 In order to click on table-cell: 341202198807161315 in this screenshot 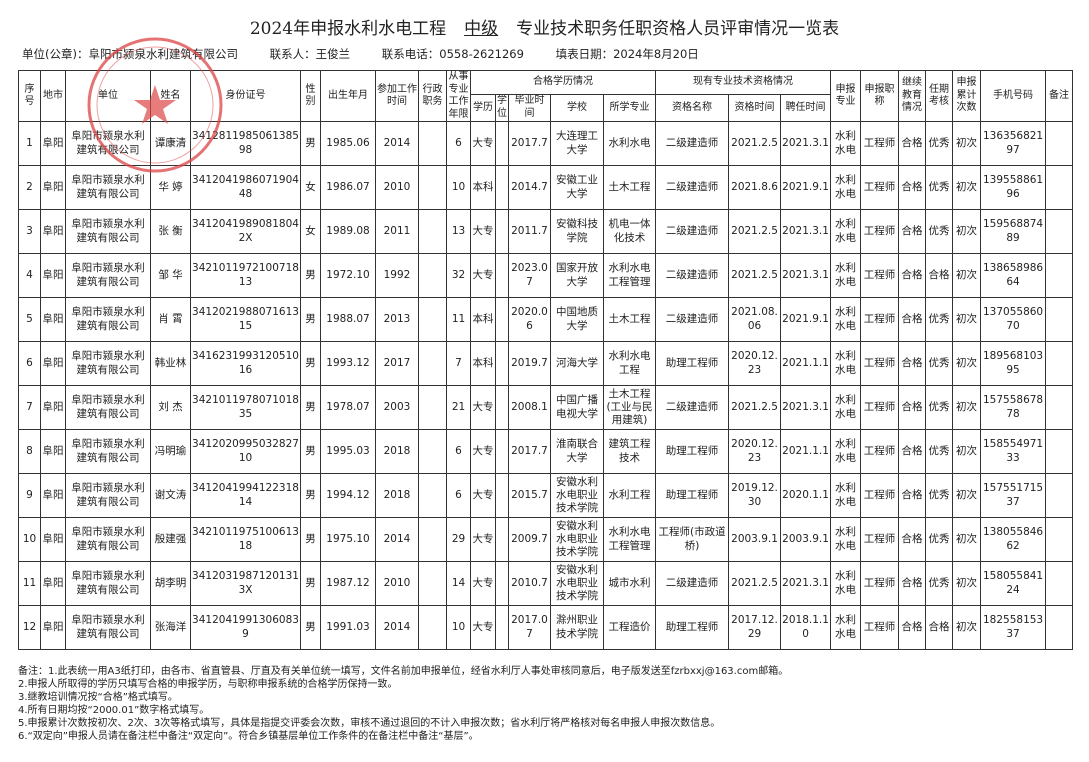, I will do `click(245, 319)`.